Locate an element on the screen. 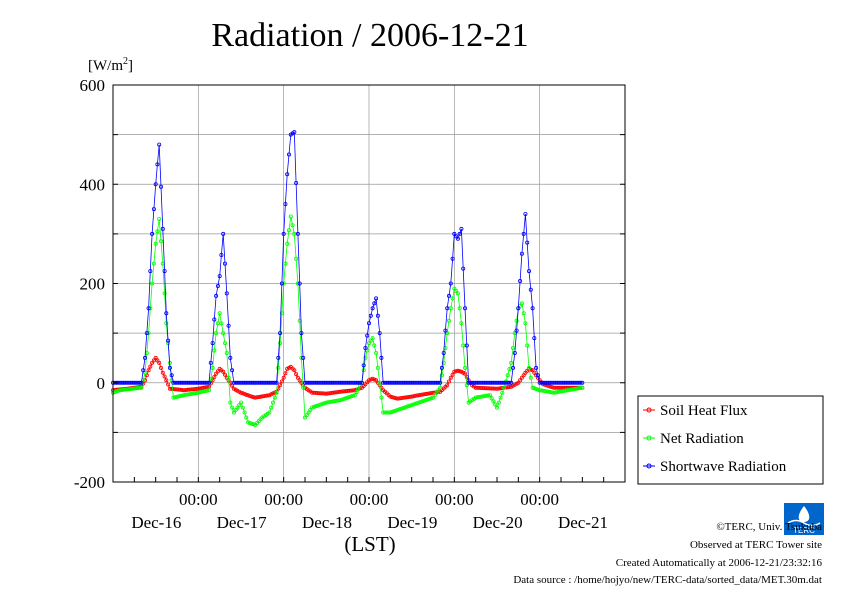  logo-text: TERC is located at coordinates (804, 530).